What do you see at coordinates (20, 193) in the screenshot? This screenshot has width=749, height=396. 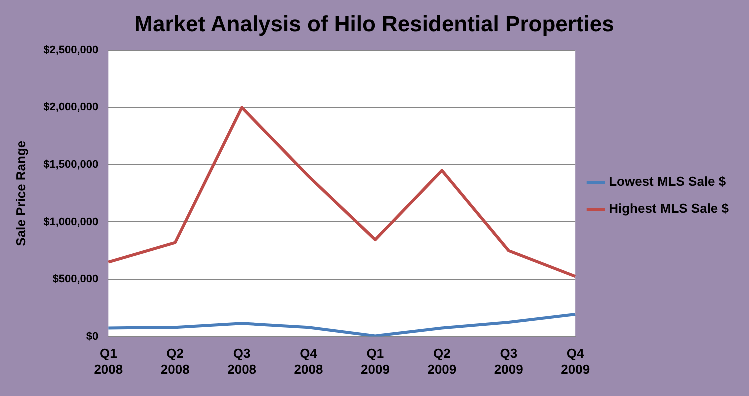 I see `y-axis-title: Sale Price Range` at bounding box center [20, 193].